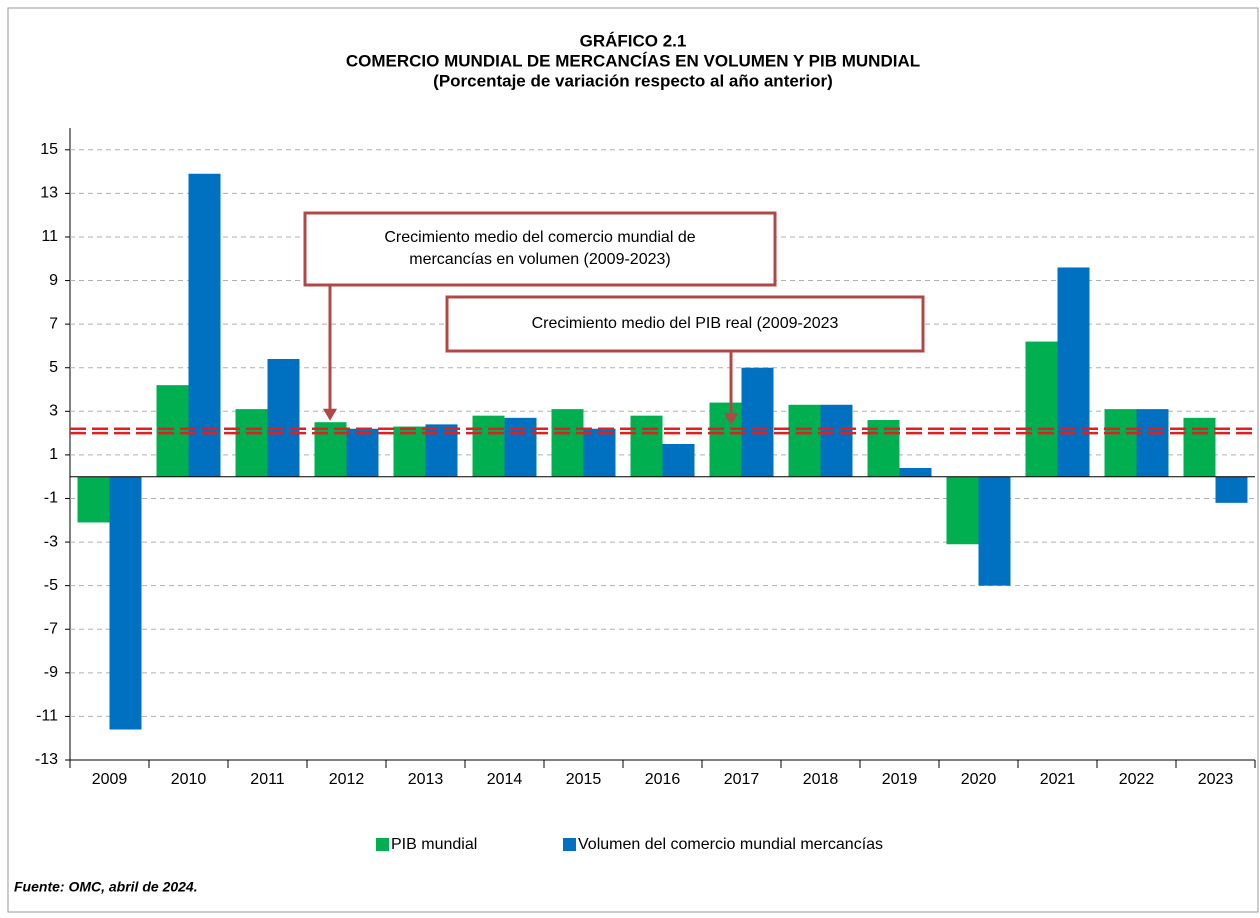  I want to click on y-tick-label: -11, so click(47, 716).